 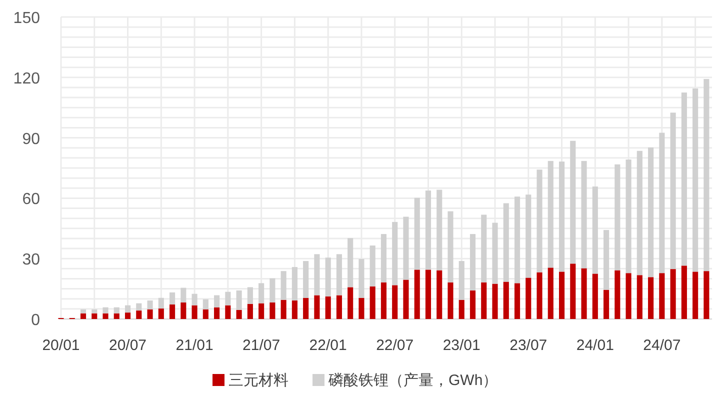 I want to click on legend-label: 磷酸铁锂（产量，GWh）, so click(x=413, y=380).